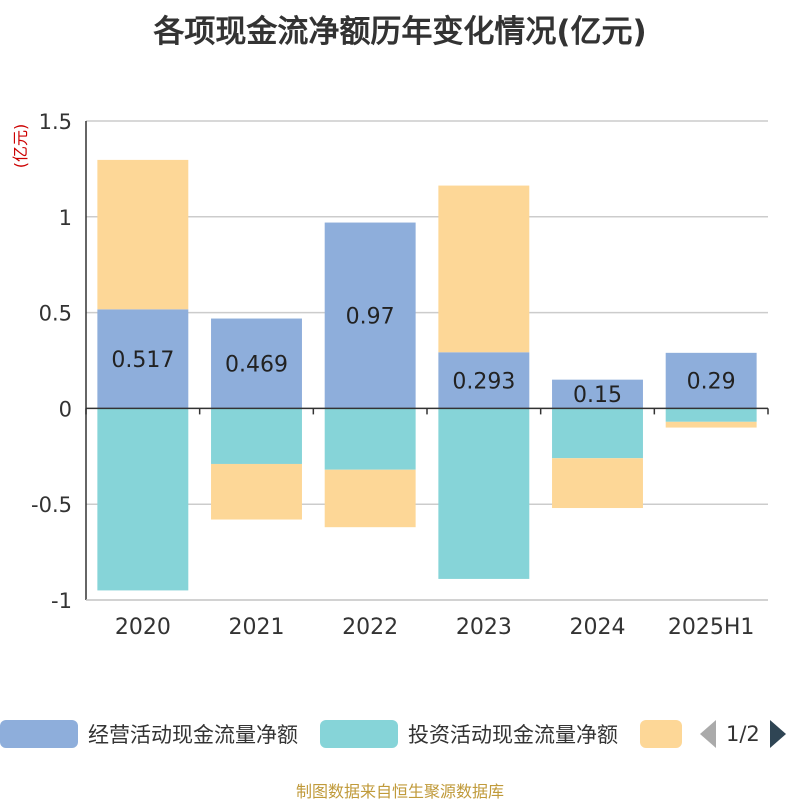 The image size is (800, 802). I want to click on x-tick-label: 2020, so click(143, 627).